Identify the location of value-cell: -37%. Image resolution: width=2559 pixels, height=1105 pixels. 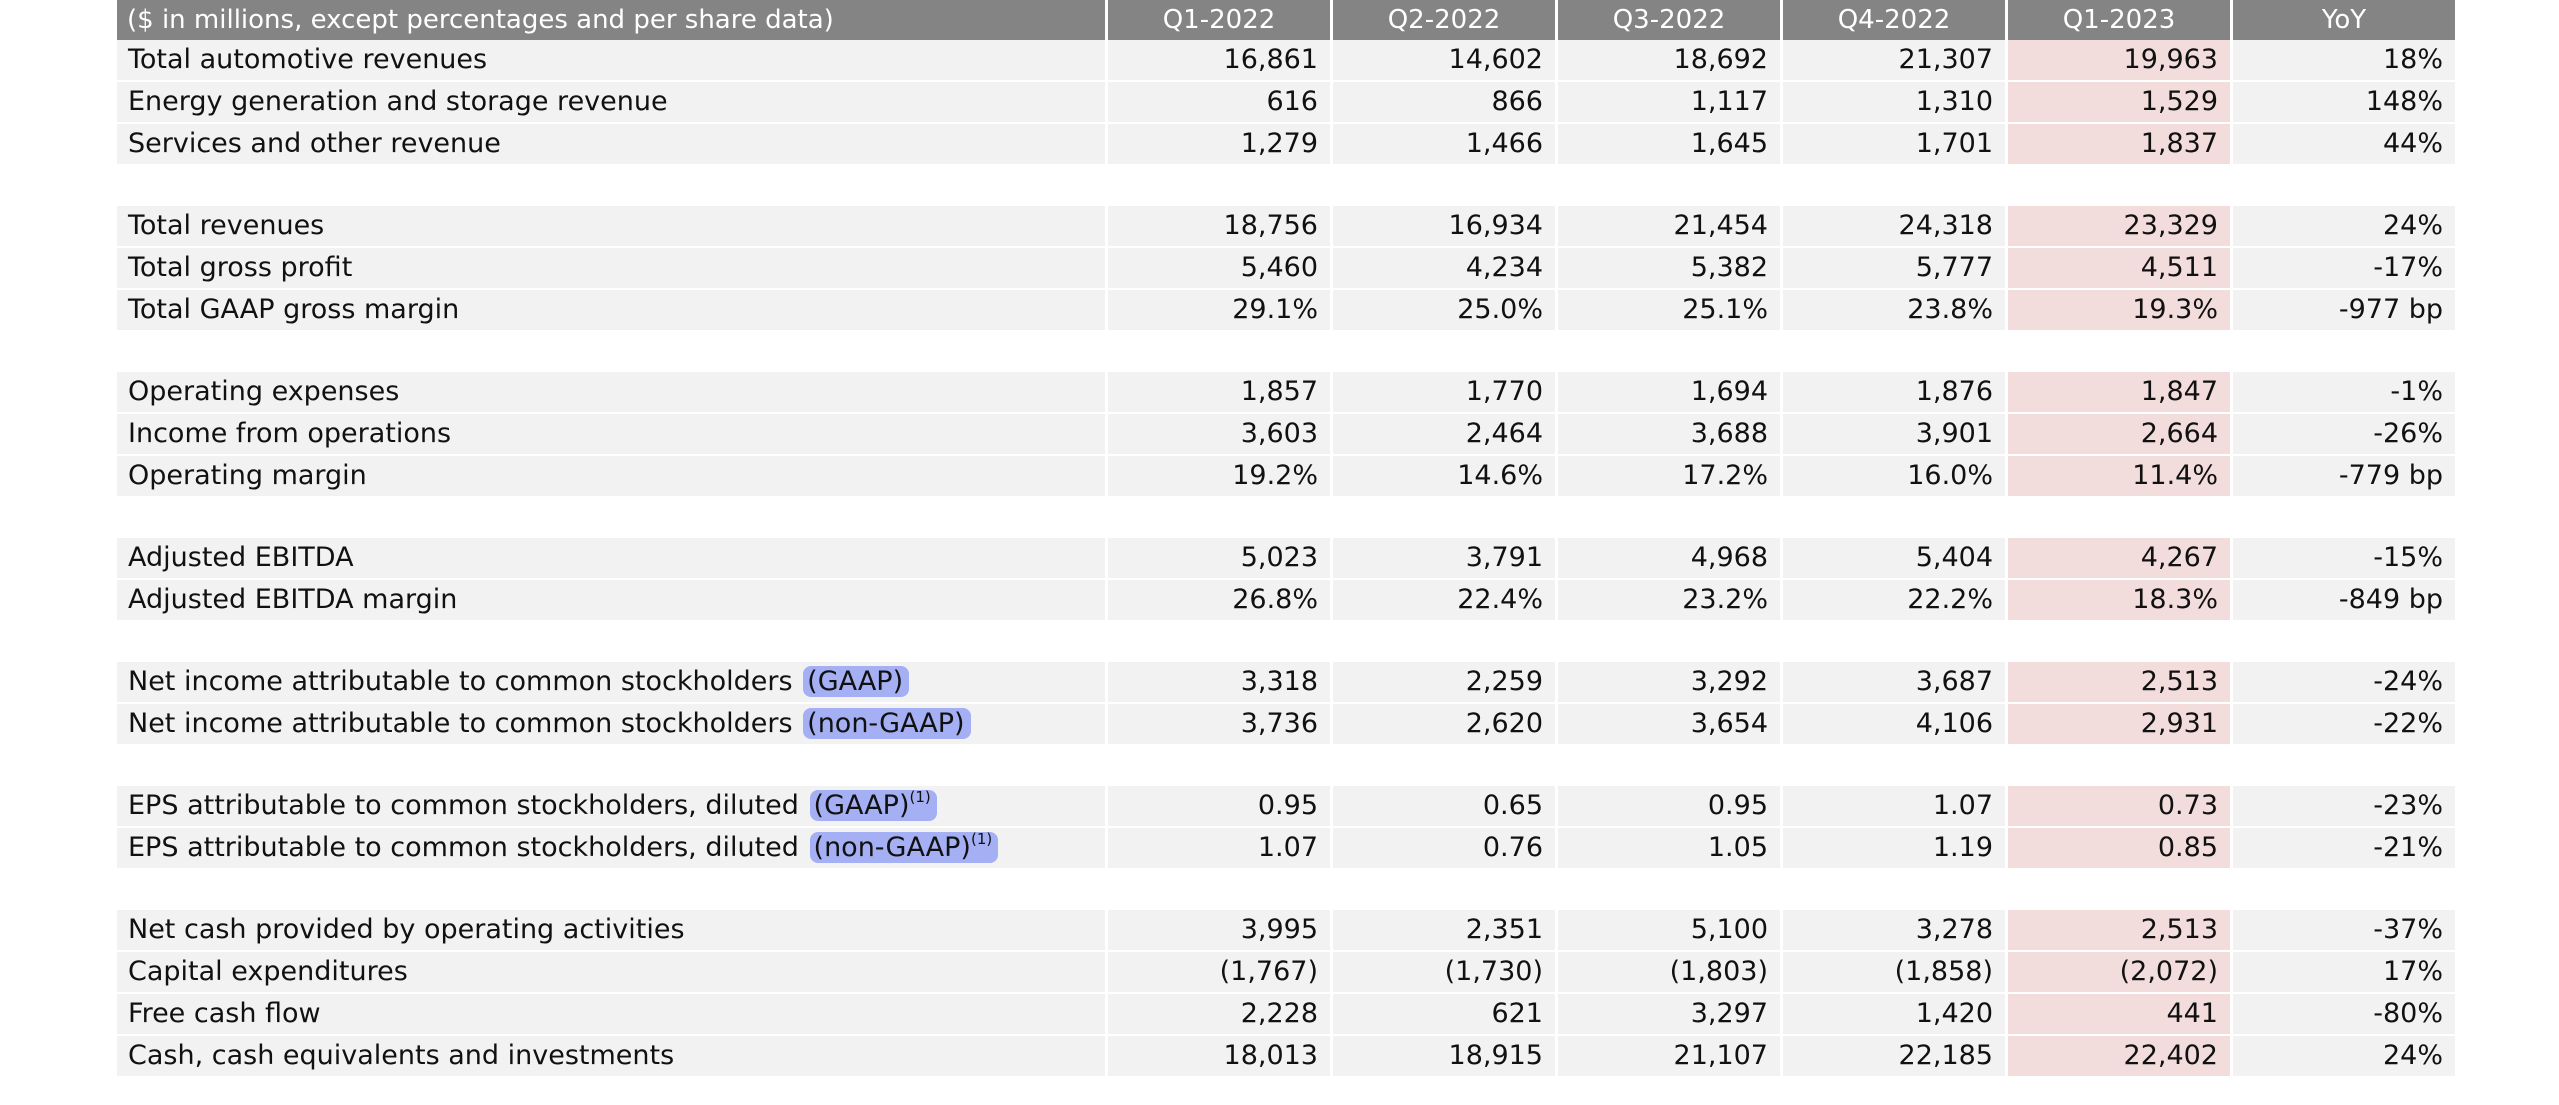
(2344, 931).